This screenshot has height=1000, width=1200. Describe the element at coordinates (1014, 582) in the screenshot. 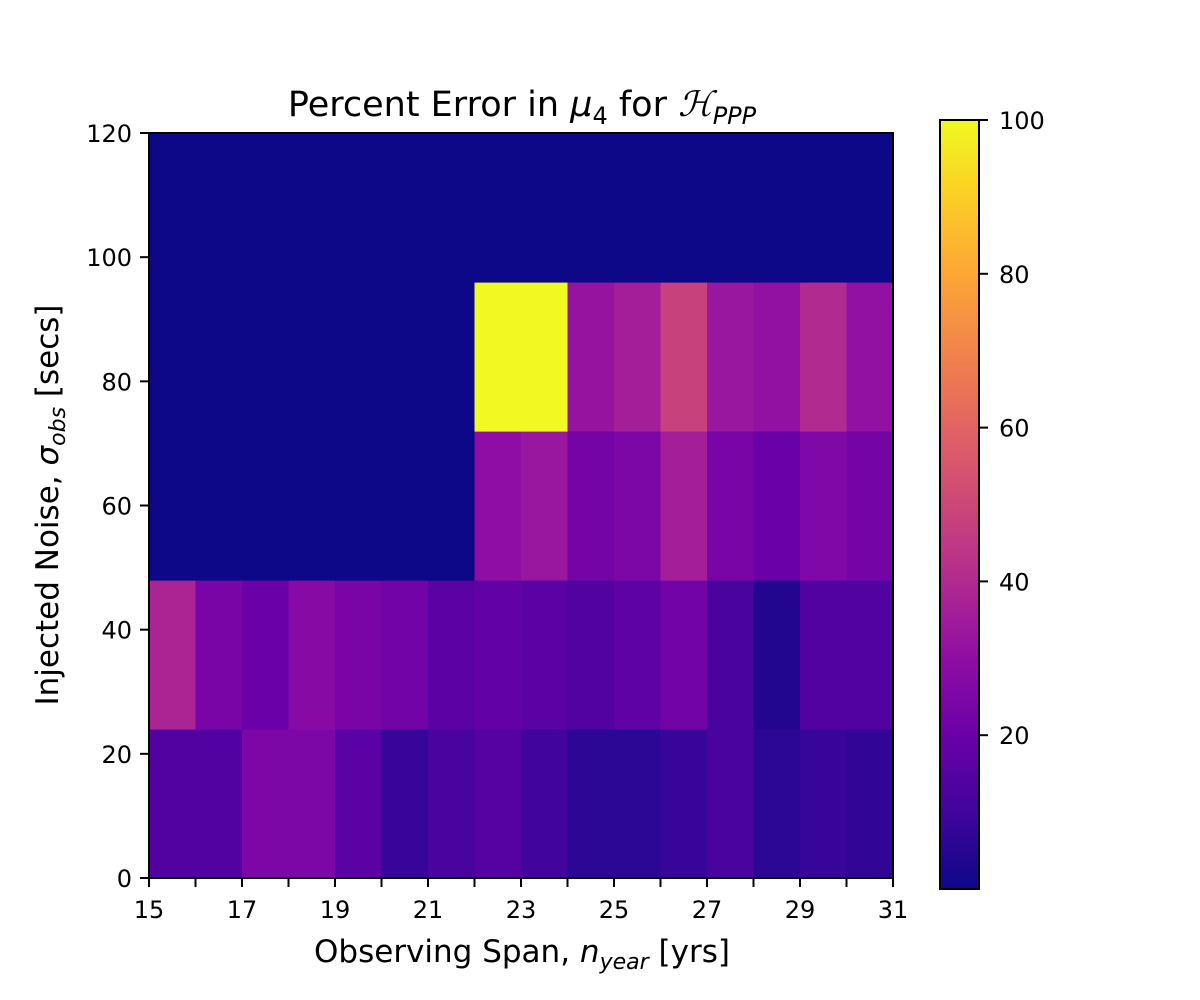

I see `colorbar-tick-label: 40` at that location.